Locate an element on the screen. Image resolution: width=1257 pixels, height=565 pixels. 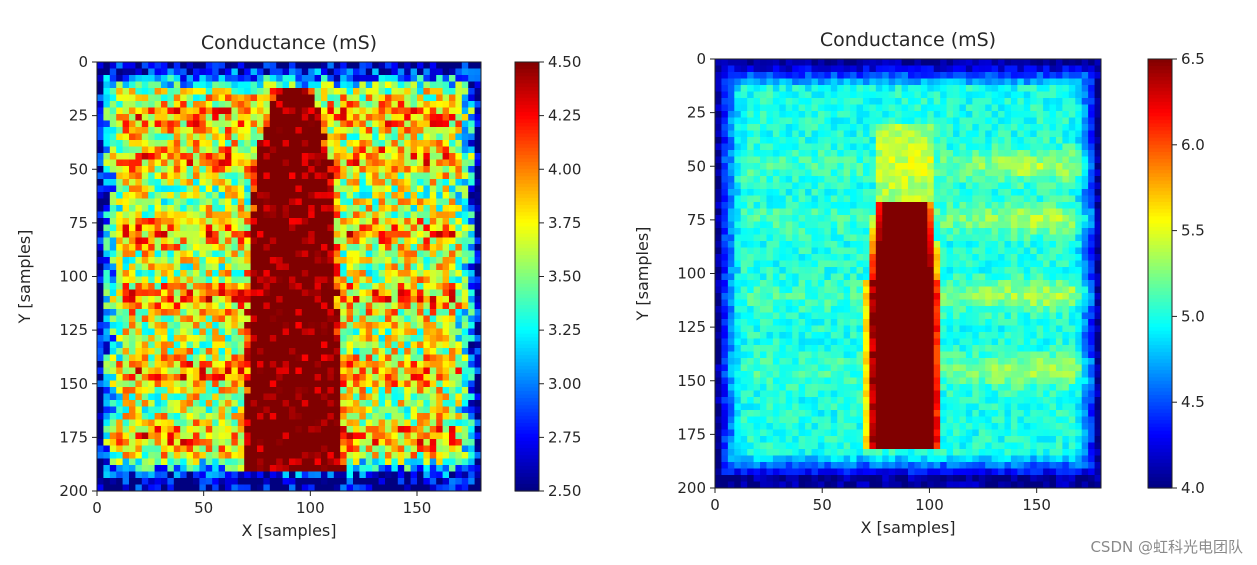
colorbar-tick-label: 5.0 is located at coordinates (1193, 316).